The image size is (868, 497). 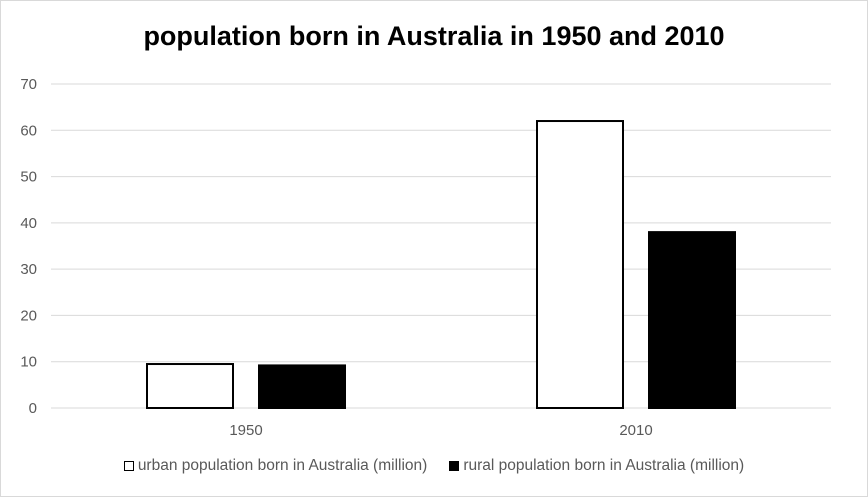 I want to click on y-tick-label: 40, so click(x=28, y=223).